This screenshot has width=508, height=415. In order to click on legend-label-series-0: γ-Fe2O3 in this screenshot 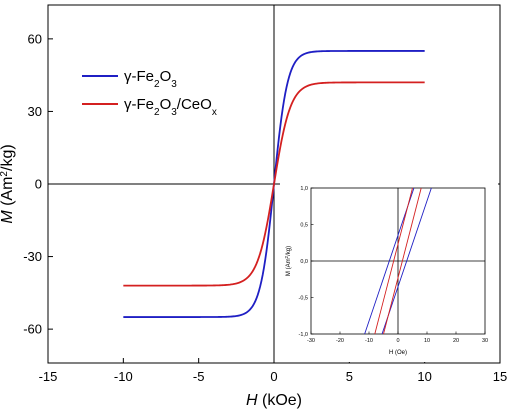, I will do `click(150, 79)`.